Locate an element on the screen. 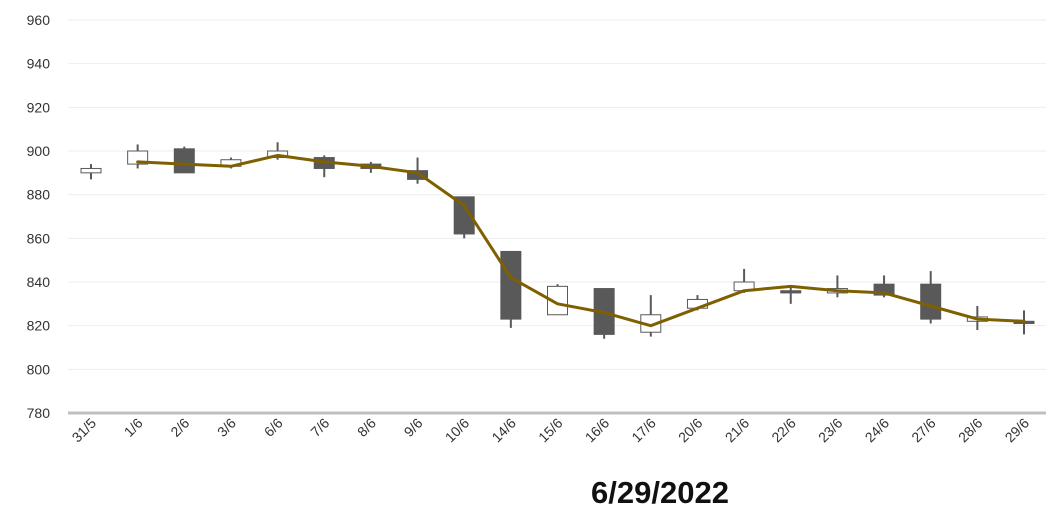  x-axis-label-date: 6/29/2022 is located at coordinates (660, 492).